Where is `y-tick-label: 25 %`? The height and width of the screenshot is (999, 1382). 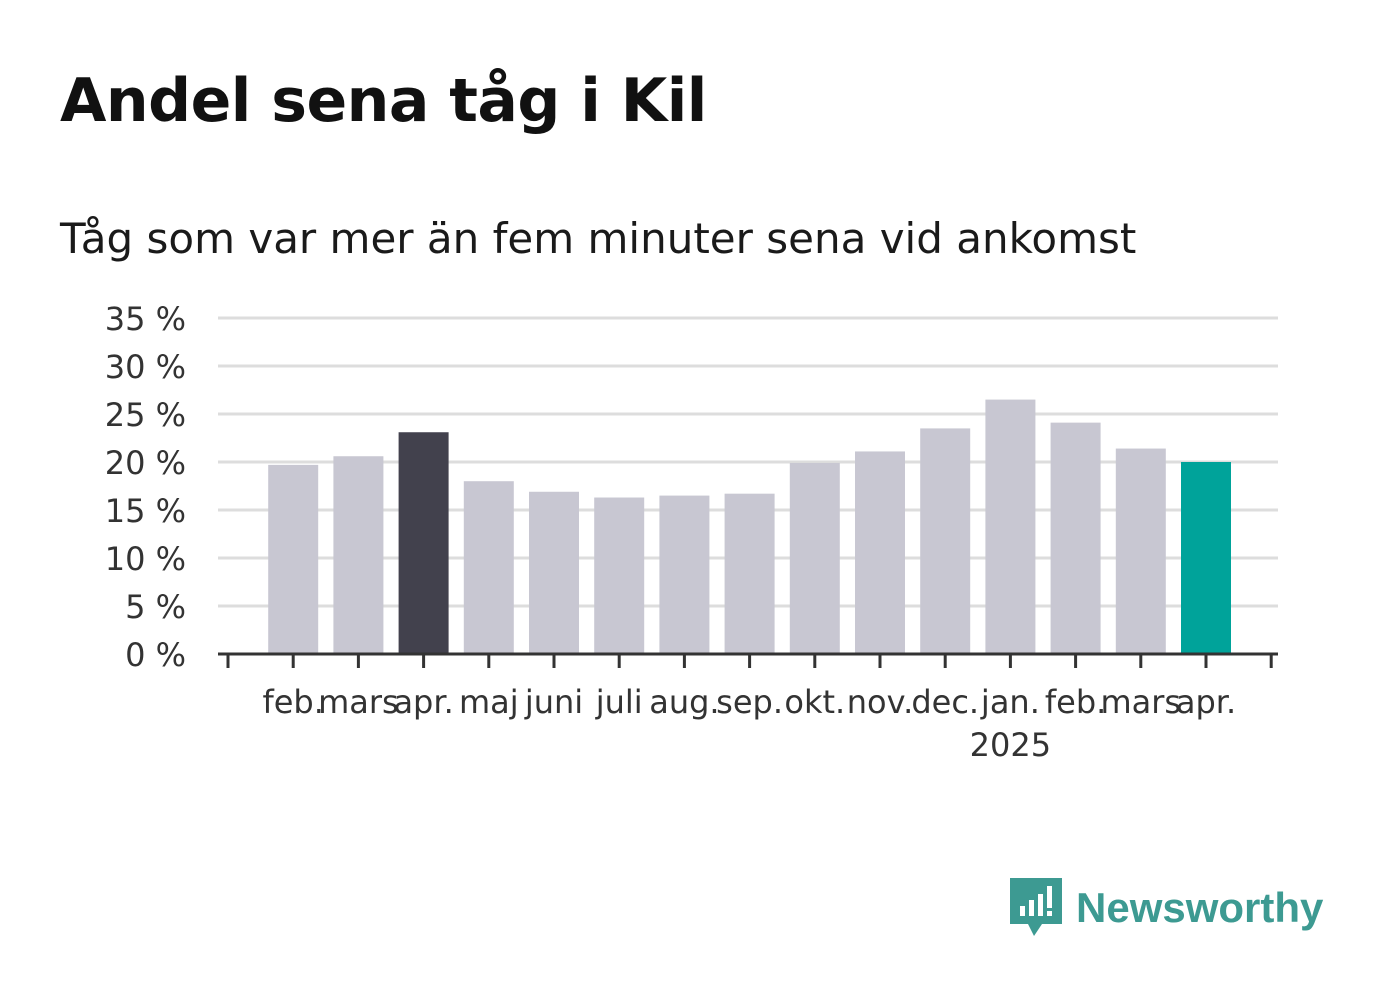
y-tick-label: 25 % is located at coordinates (145, 415).